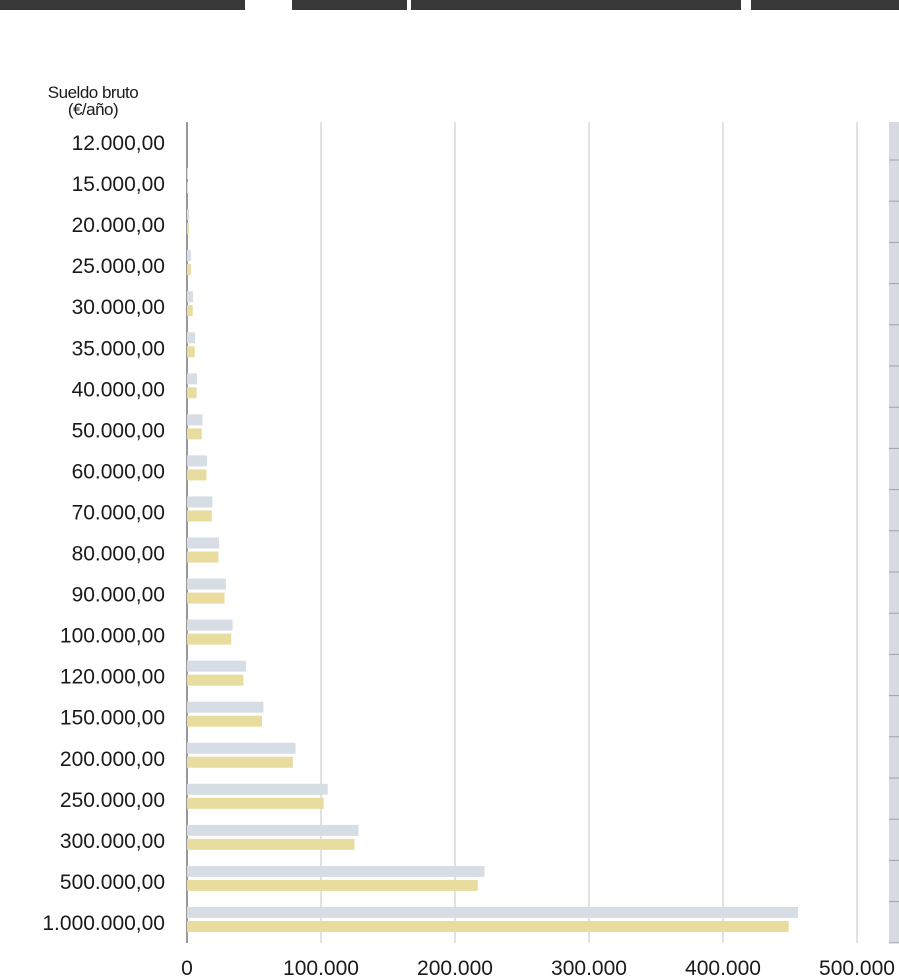  Describe the element at coordinates (118, 225) in the screenshot. I see `category-label: 20.000,00` at that location.